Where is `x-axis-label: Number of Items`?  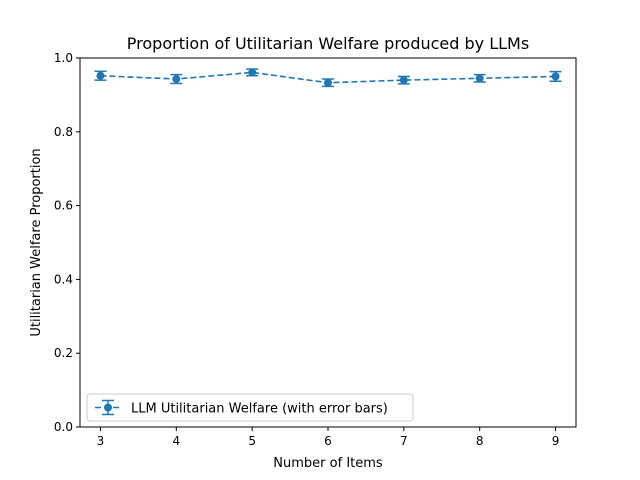
x-axis-label: Number of Items is located at coordinates (328, 463).